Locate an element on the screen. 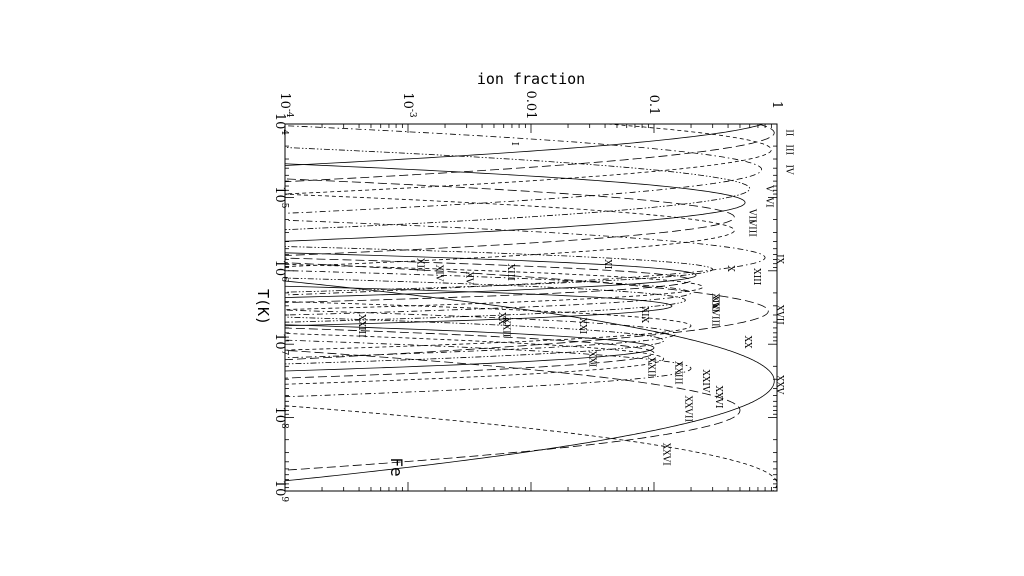 The height and width of the screenshot is (576, 1024). curve-xx is located at coordinates (475, 340).